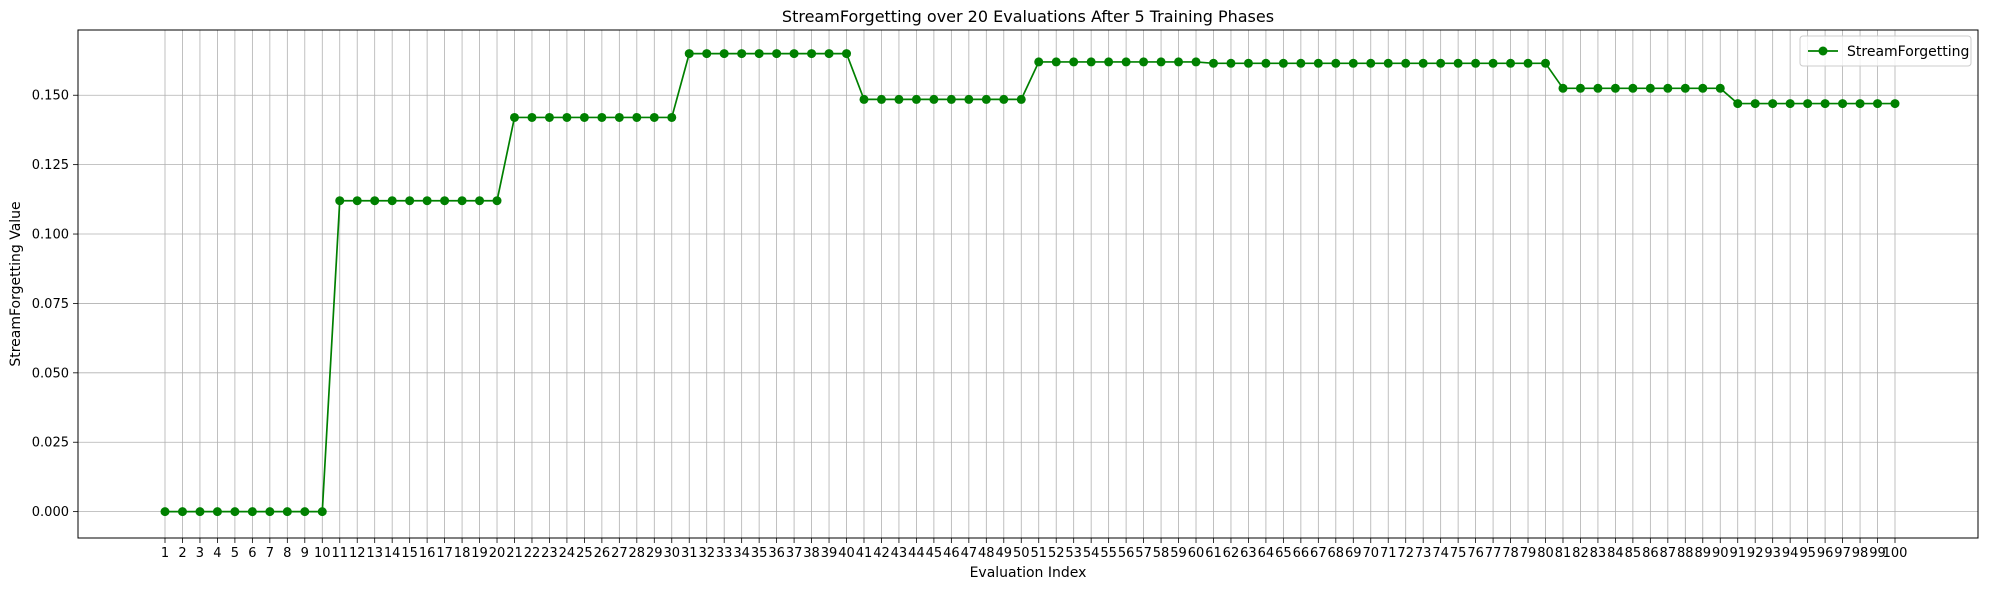  I want to click on x-tick-label: 93, so click(1772, 553).